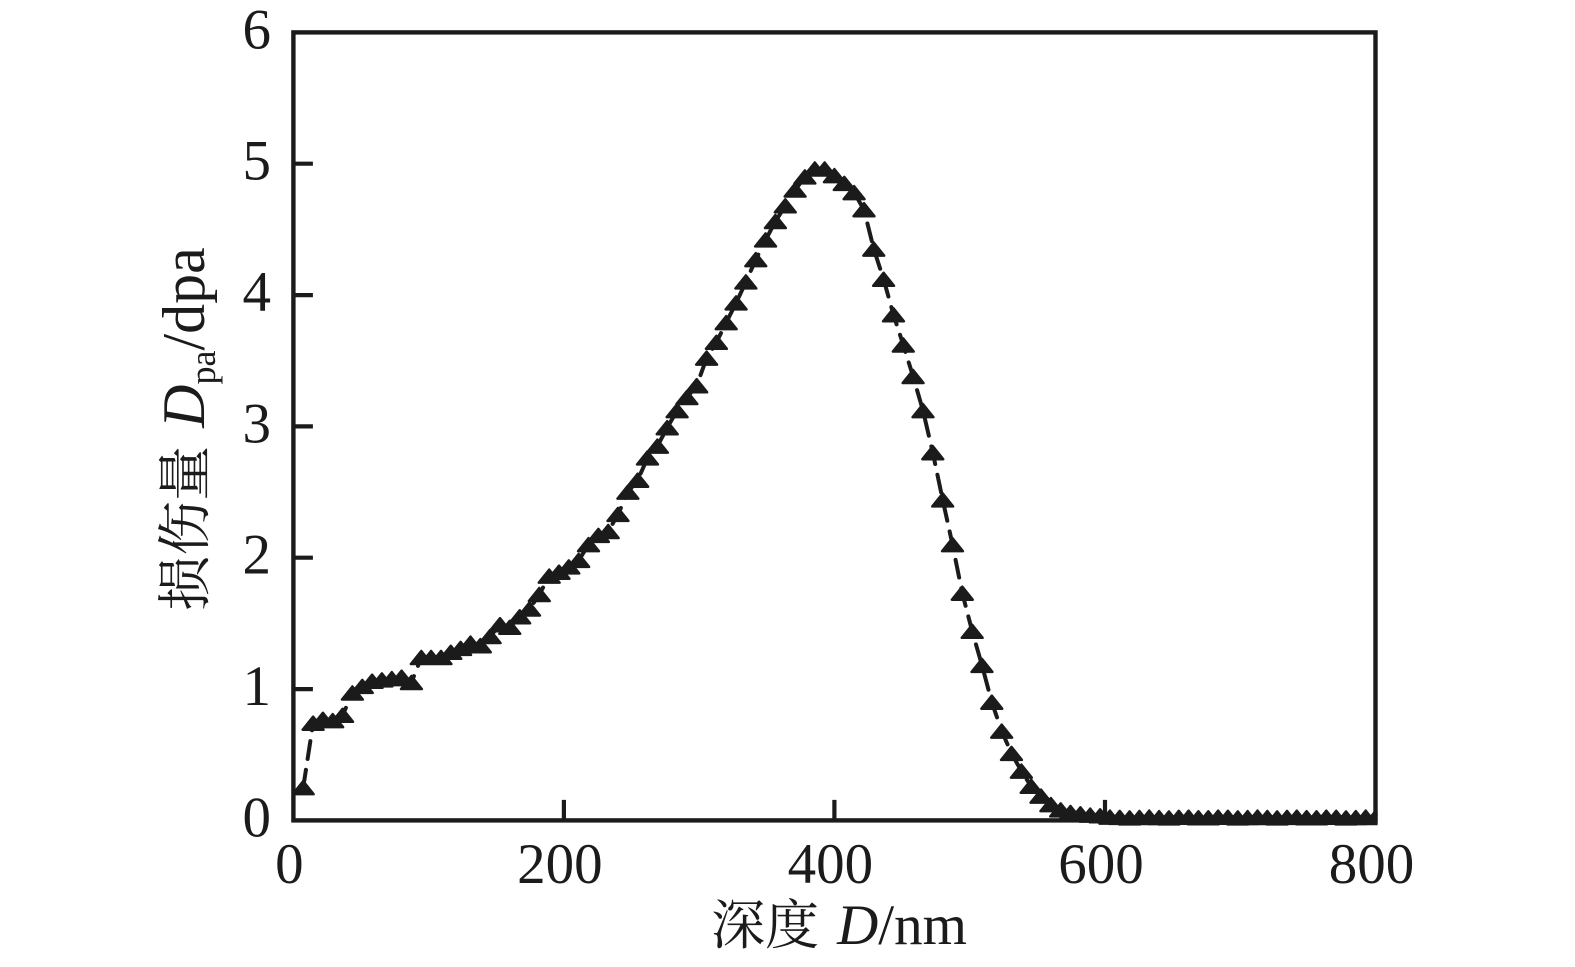 This screenshot has width=1575, height=967. Describe the element at coordinates (257, 161) in the screenshot. I see `svg-text: 5` at that location.